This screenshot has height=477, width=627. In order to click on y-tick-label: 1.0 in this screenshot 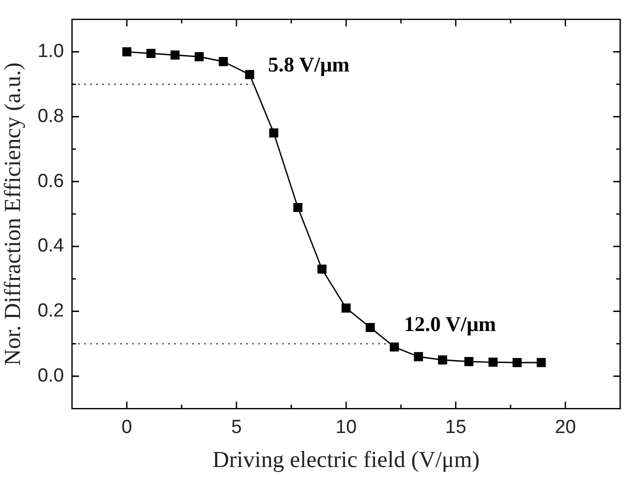, I will do `click(51, 51)`.